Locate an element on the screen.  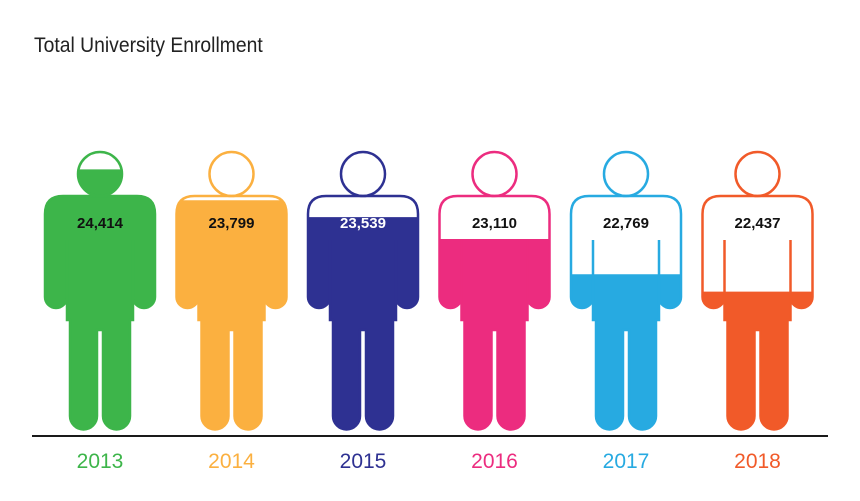
year-label-2016: 2016 is located at coordinates (494, 461).